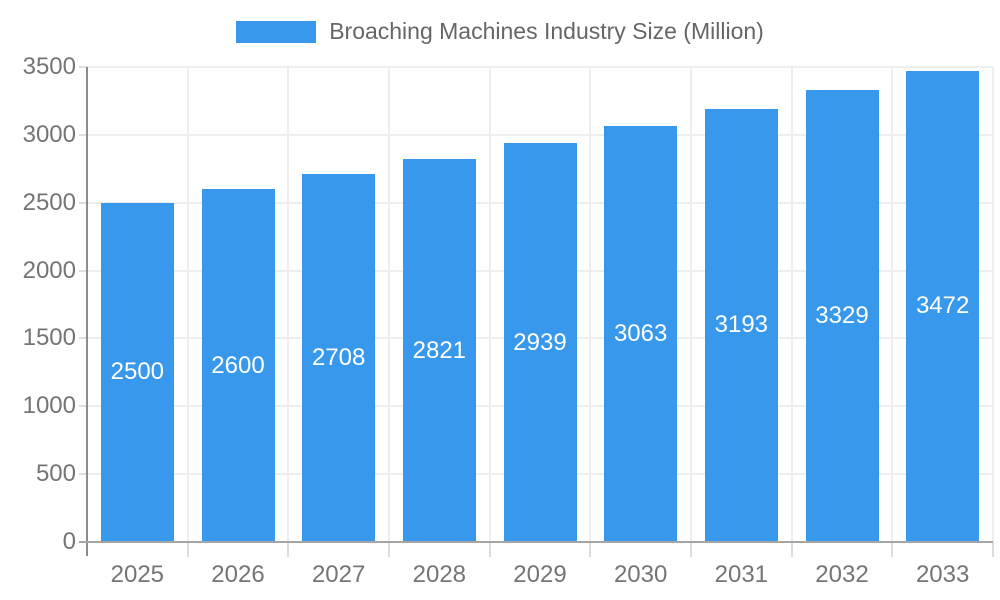 Image resolution: width=1000 pixels, height=600 pixels. What do you see at coordinates (55, 474) in the screenshot?
I see `y-tick-label: 500` at bounding box center [55, 474].